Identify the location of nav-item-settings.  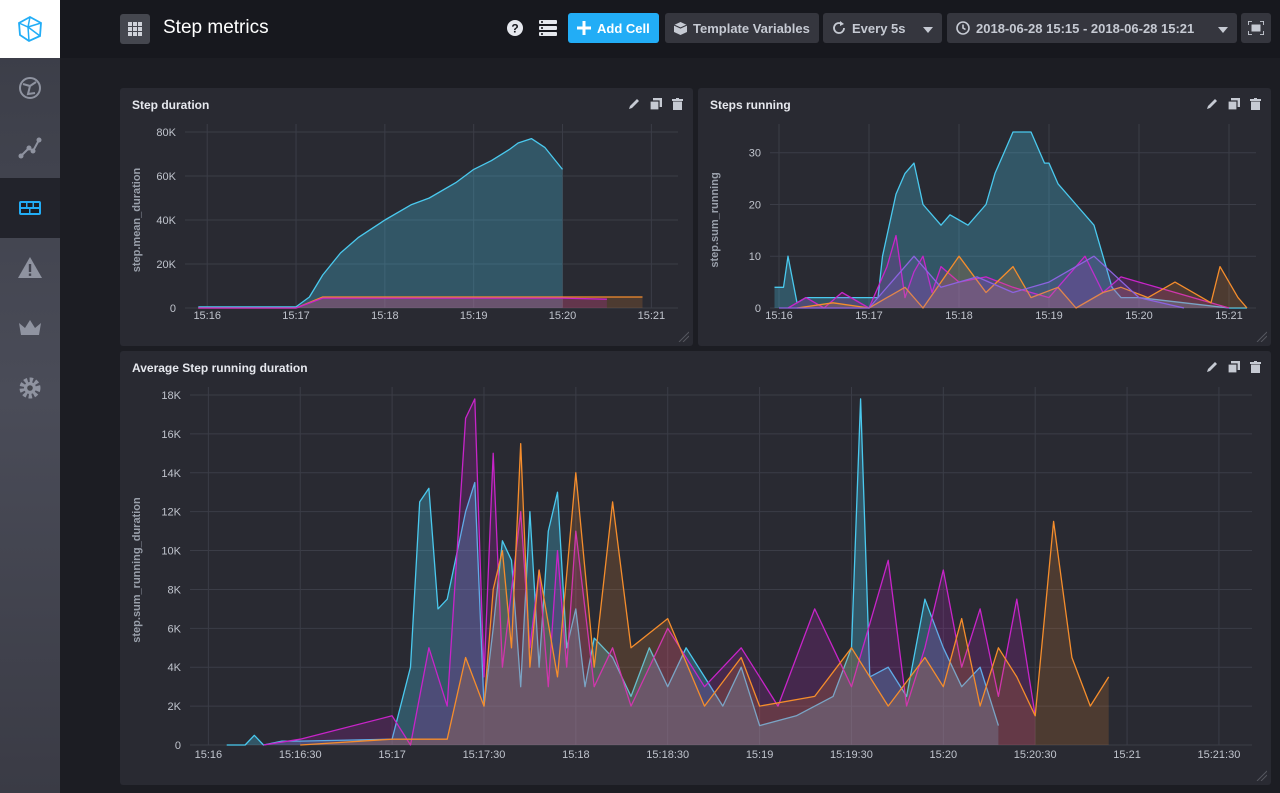
(30, 388).